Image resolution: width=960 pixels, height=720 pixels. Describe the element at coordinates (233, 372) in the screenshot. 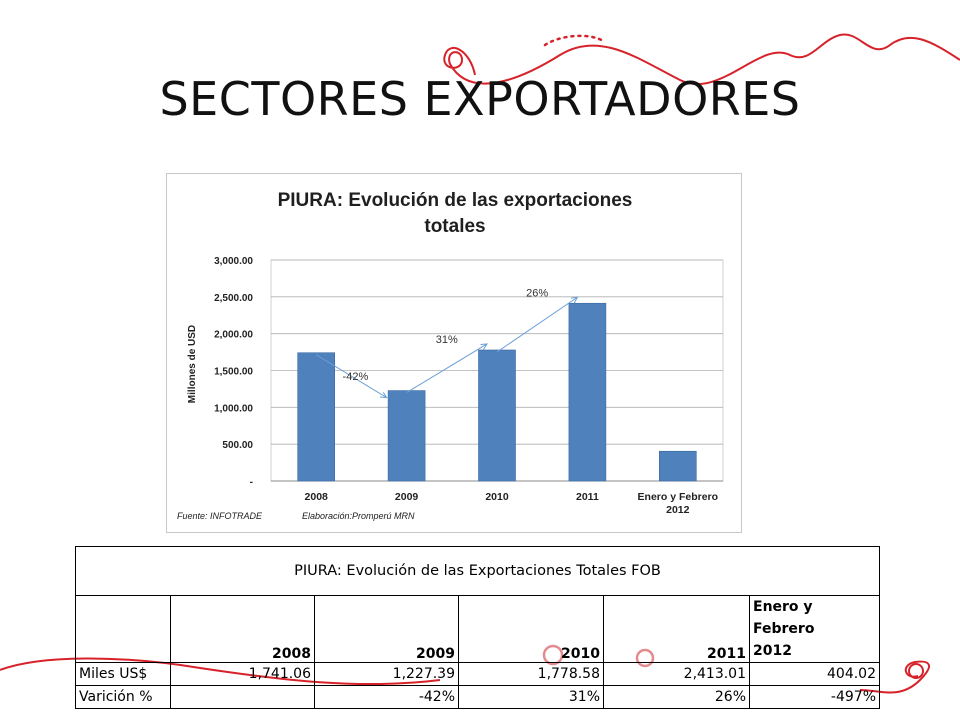

I see `y-tick-label: 1,500.00` at that location.